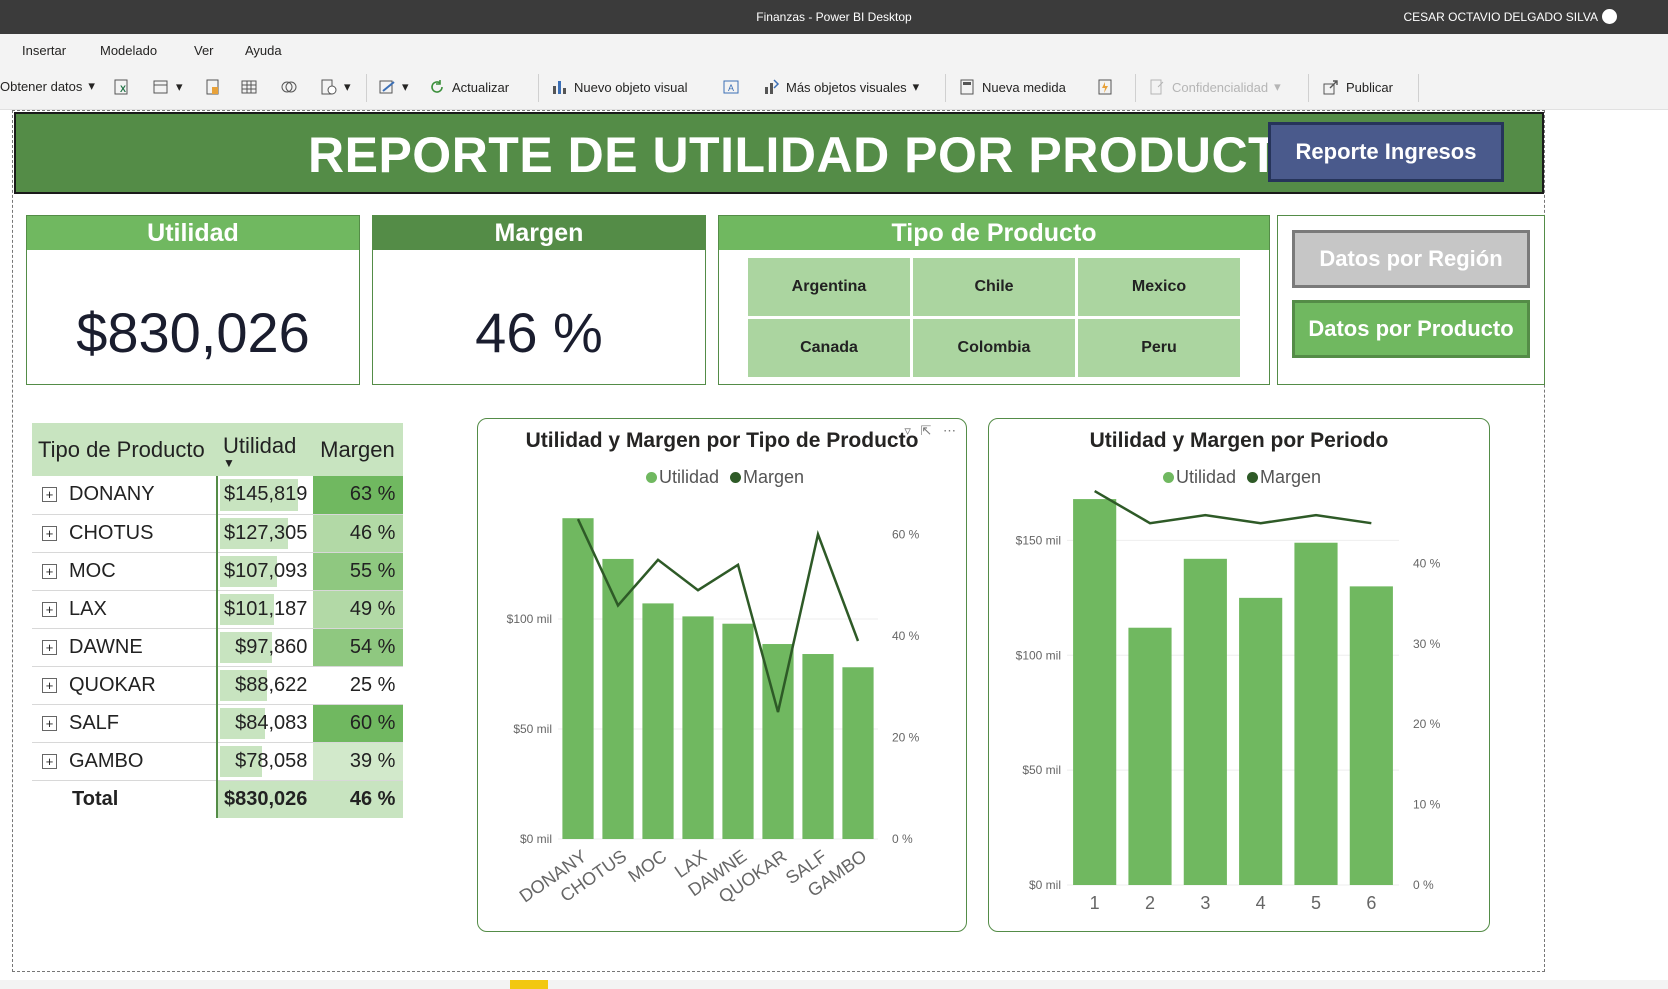 The image size is (1668, 989). I want to click on excel-button: X, so click(122, 87).